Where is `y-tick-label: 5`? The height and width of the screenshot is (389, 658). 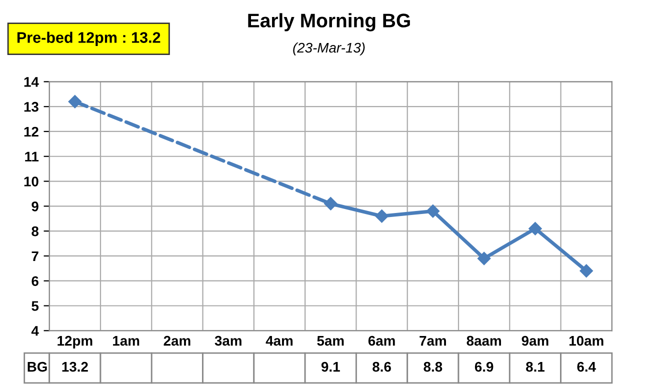 y-tick-label: 5 is located at coordinates (35, 306).